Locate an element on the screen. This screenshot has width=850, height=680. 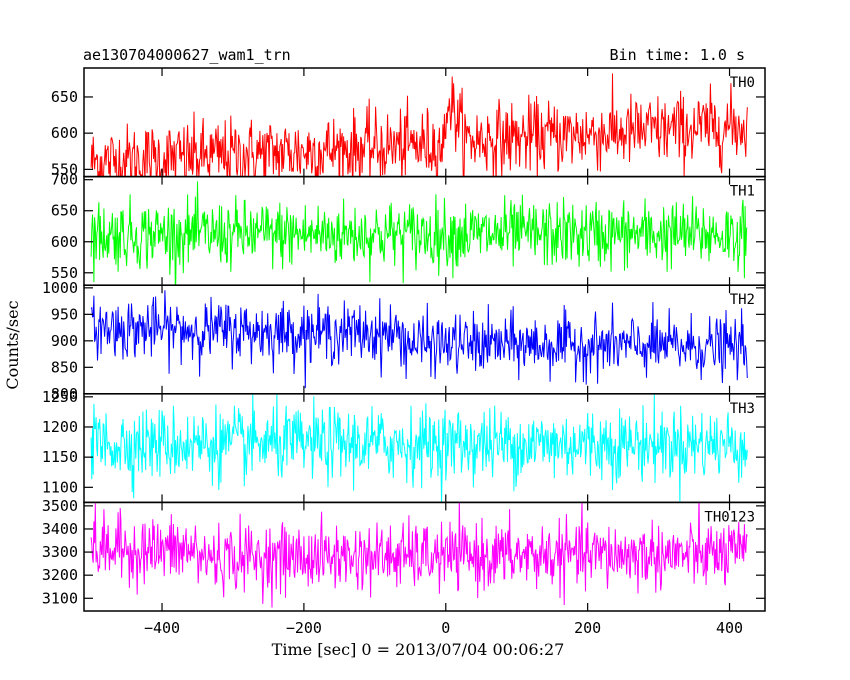
panel-frame is located at coordinates (424, 556).